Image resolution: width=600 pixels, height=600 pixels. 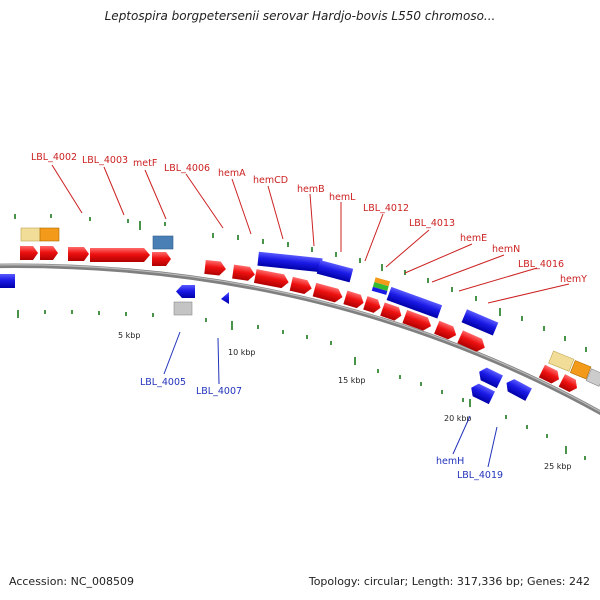 What do you see at coordinates (432, 223) in the screenshot?
I see `gene-label-LBL_4013: LBL_4013` at bounding box center [432, 223].